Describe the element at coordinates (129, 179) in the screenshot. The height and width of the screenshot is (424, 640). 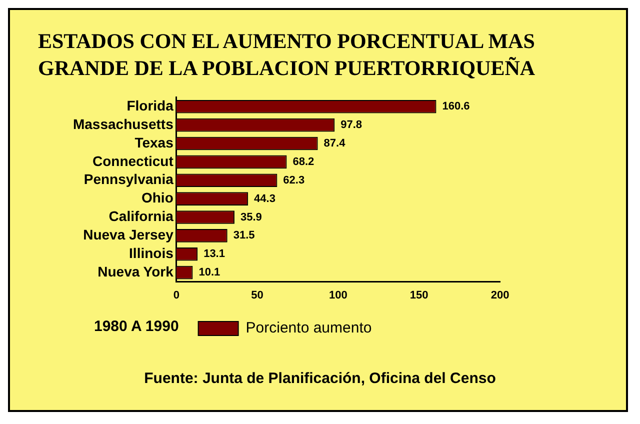
I see `y-tick-label: Pennsylvania` at that location.